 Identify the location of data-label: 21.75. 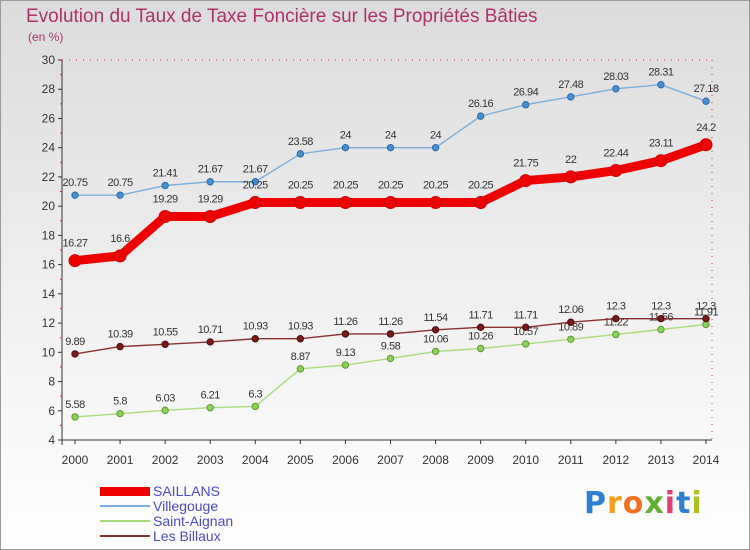
(525, 164).